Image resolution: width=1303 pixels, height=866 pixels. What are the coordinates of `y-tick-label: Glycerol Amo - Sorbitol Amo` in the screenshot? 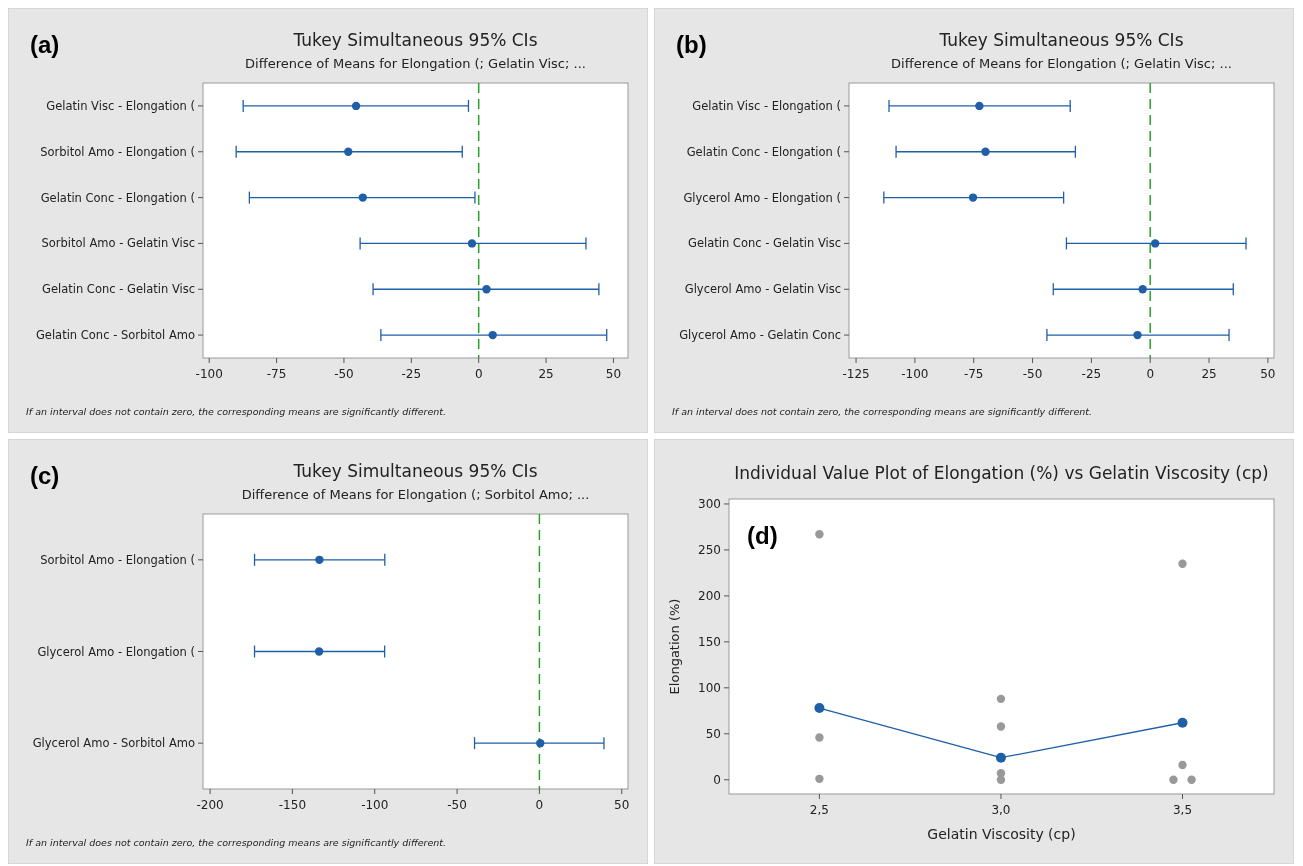 It's located at (113, 743).